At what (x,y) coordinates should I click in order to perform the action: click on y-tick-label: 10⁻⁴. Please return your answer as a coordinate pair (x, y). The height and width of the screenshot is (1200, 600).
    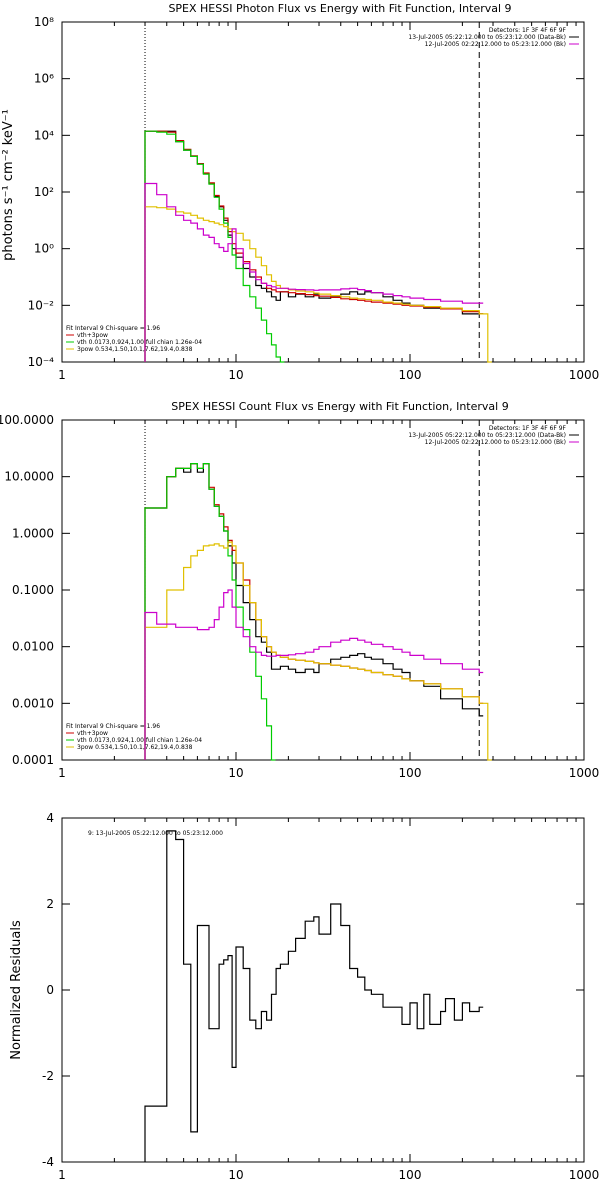
    Looking at the image, I should click on (41, 362).